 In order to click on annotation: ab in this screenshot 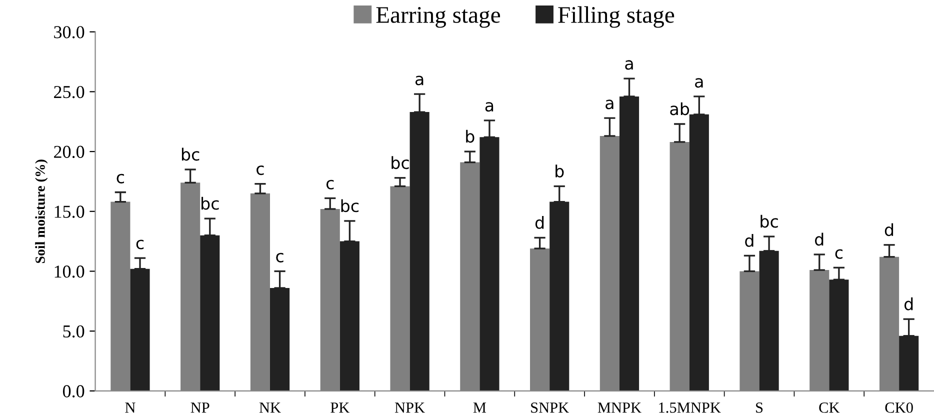, I will do `click(680, 109)`.